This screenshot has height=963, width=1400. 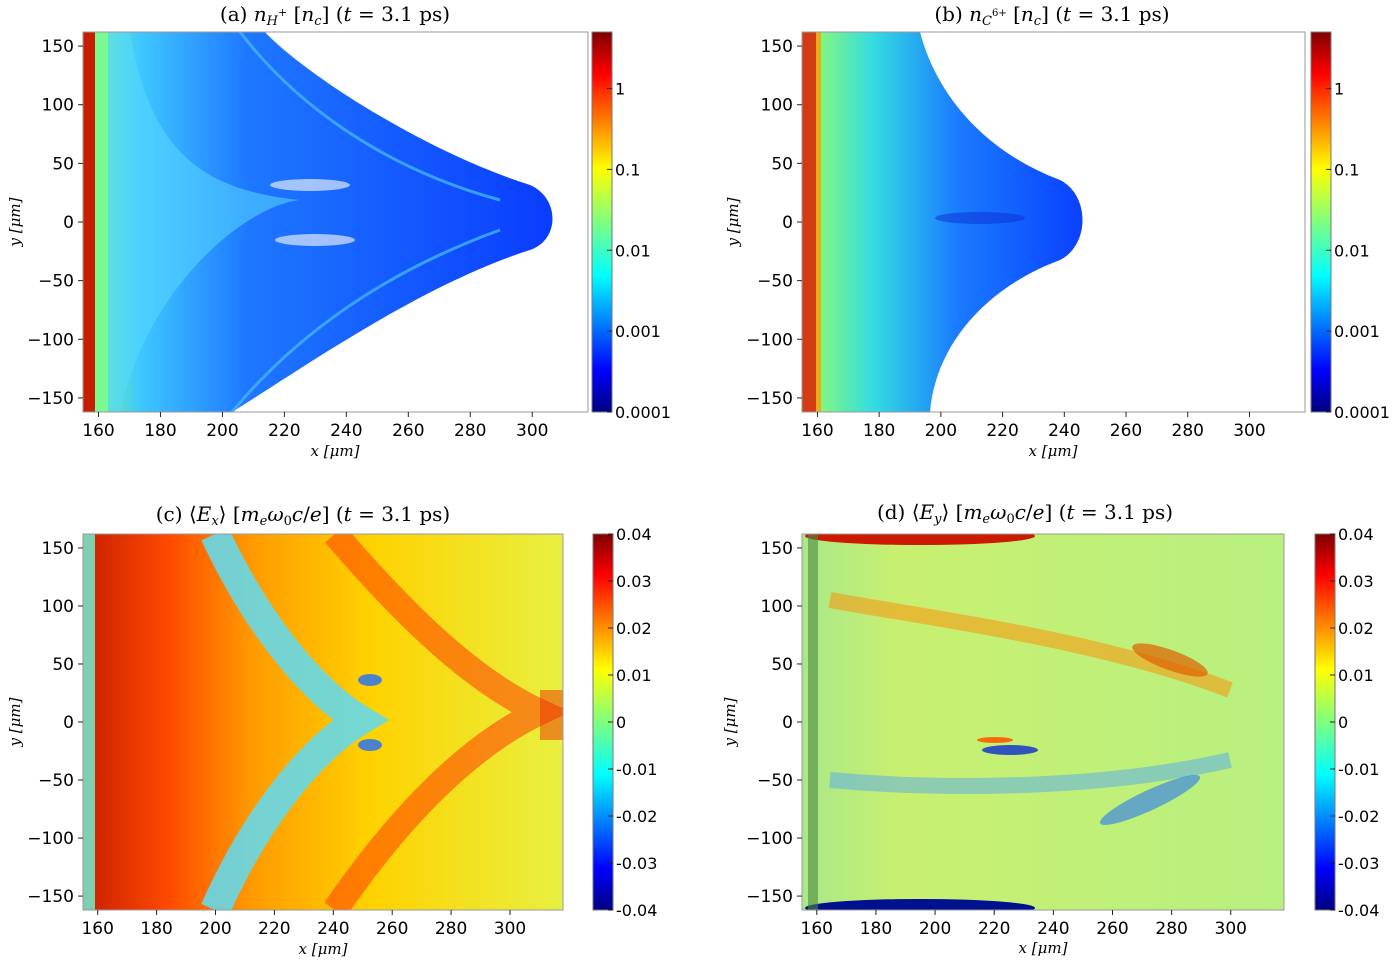 What do you see at coordinates (335, 15) in the screenshot?
I see `panel-a-title: (a) nH+ [nc] (t = 3.1 ps)` at bounding box center [335, 15].